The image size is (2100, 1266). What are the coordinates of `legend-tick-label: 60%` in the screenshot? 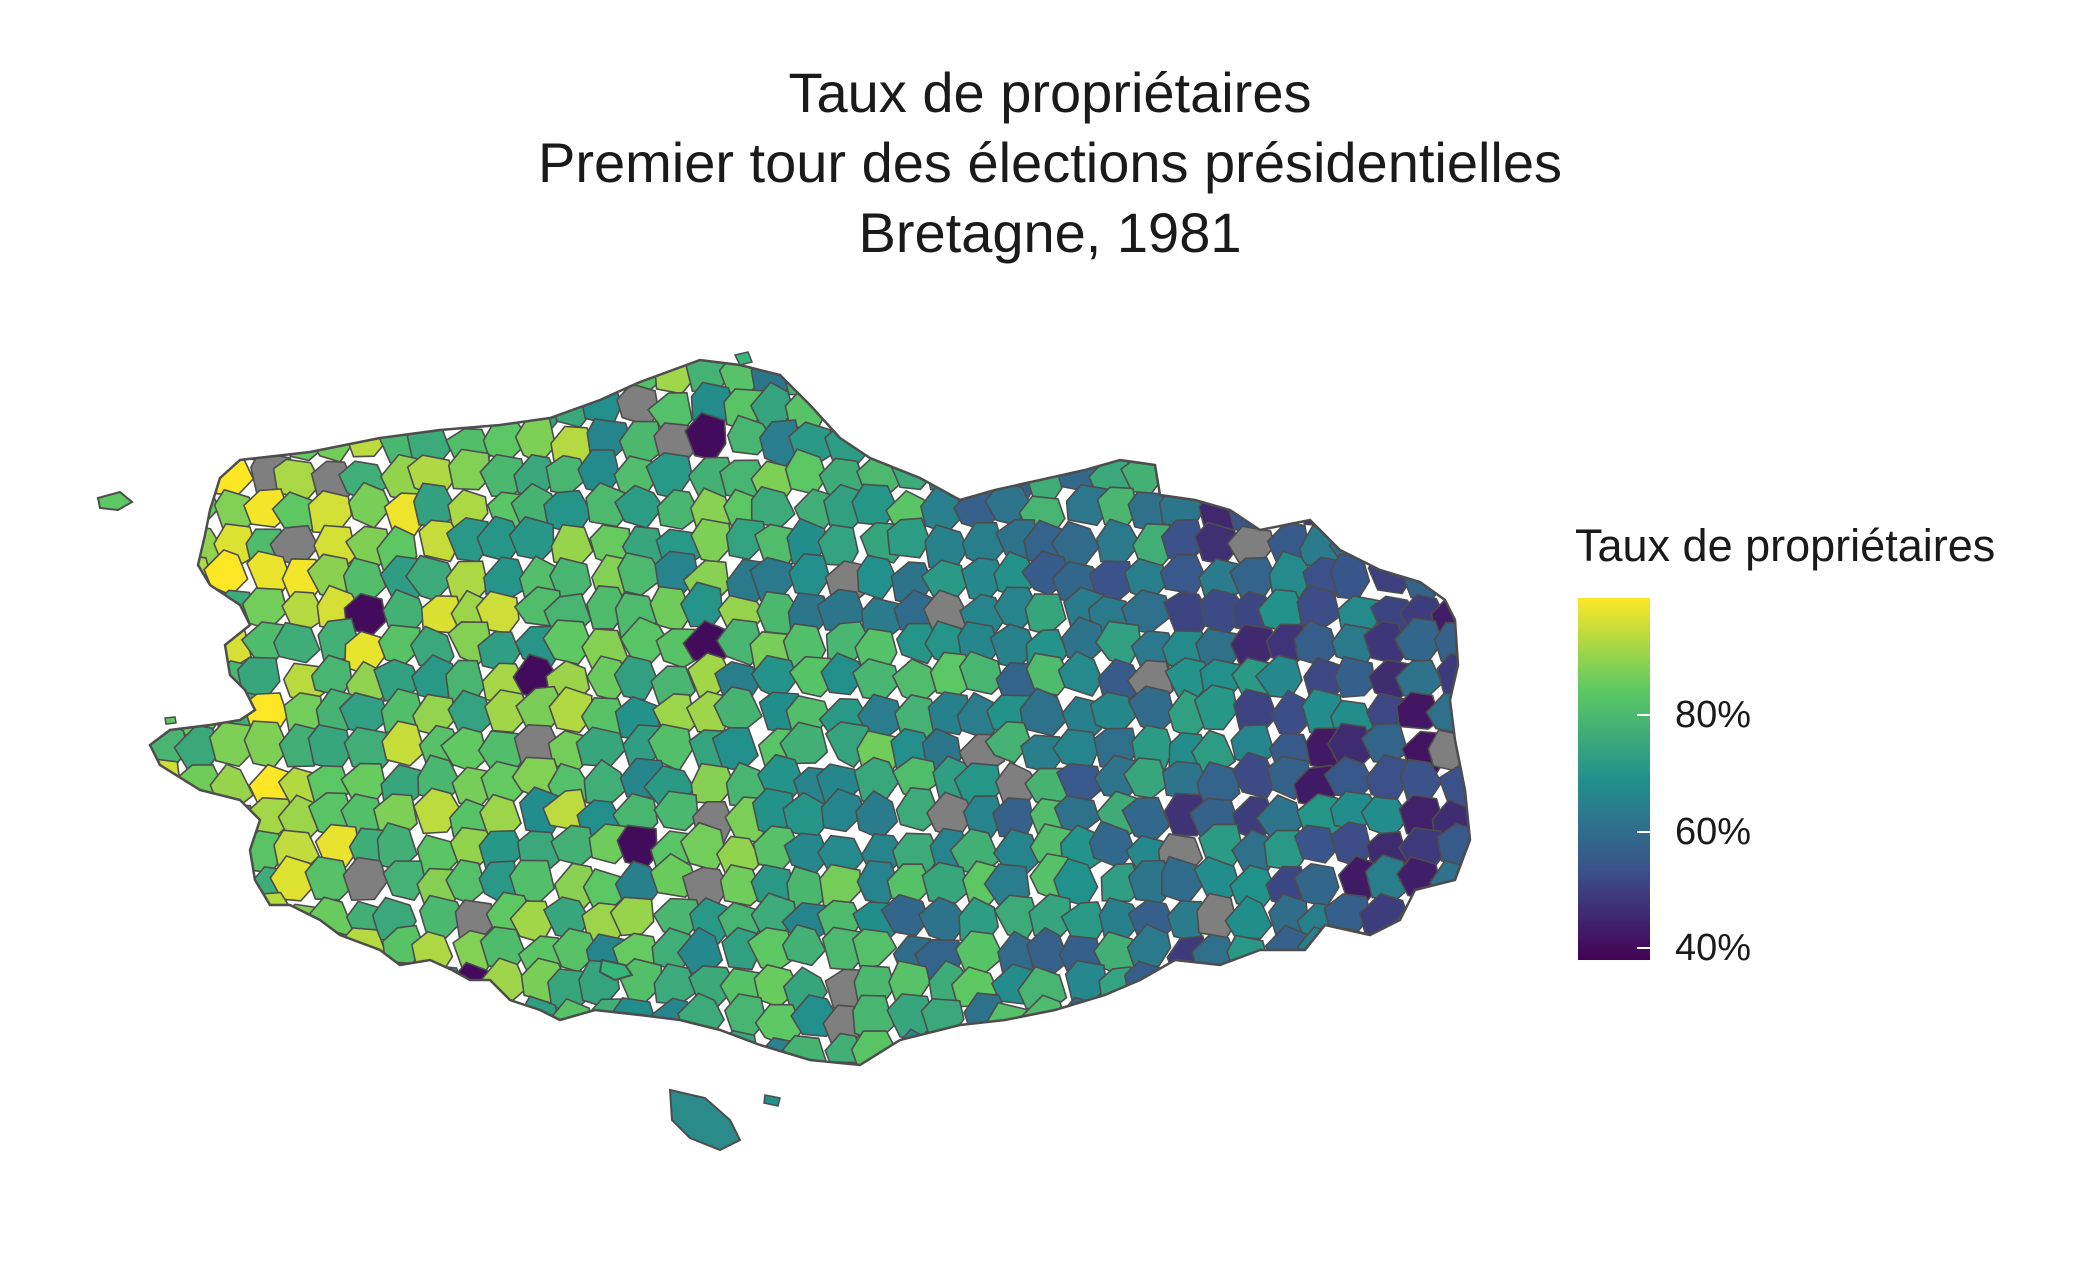 It's located at (1713, 831).